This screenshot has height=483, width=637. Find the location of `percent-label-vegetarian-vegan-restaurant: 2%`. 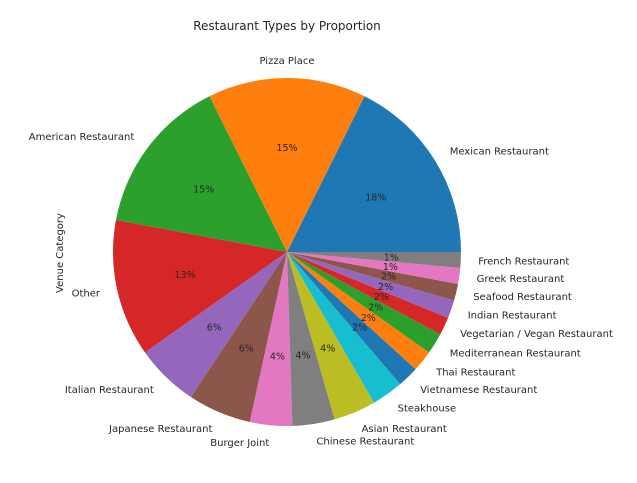

percent-label-vegetarian-vegan-restaurant: 2% is located at coordinates (381, 297).